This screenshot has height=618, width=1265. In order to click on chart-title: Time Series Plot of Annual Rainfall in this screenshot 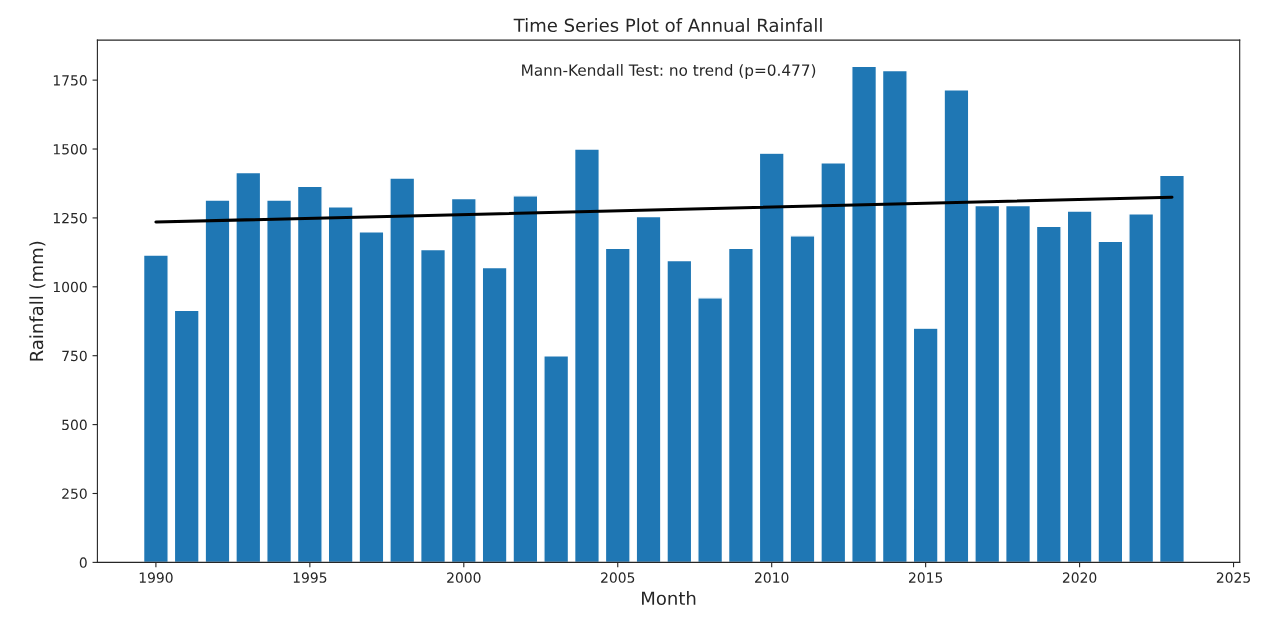, I will do `click(667, 25)`.